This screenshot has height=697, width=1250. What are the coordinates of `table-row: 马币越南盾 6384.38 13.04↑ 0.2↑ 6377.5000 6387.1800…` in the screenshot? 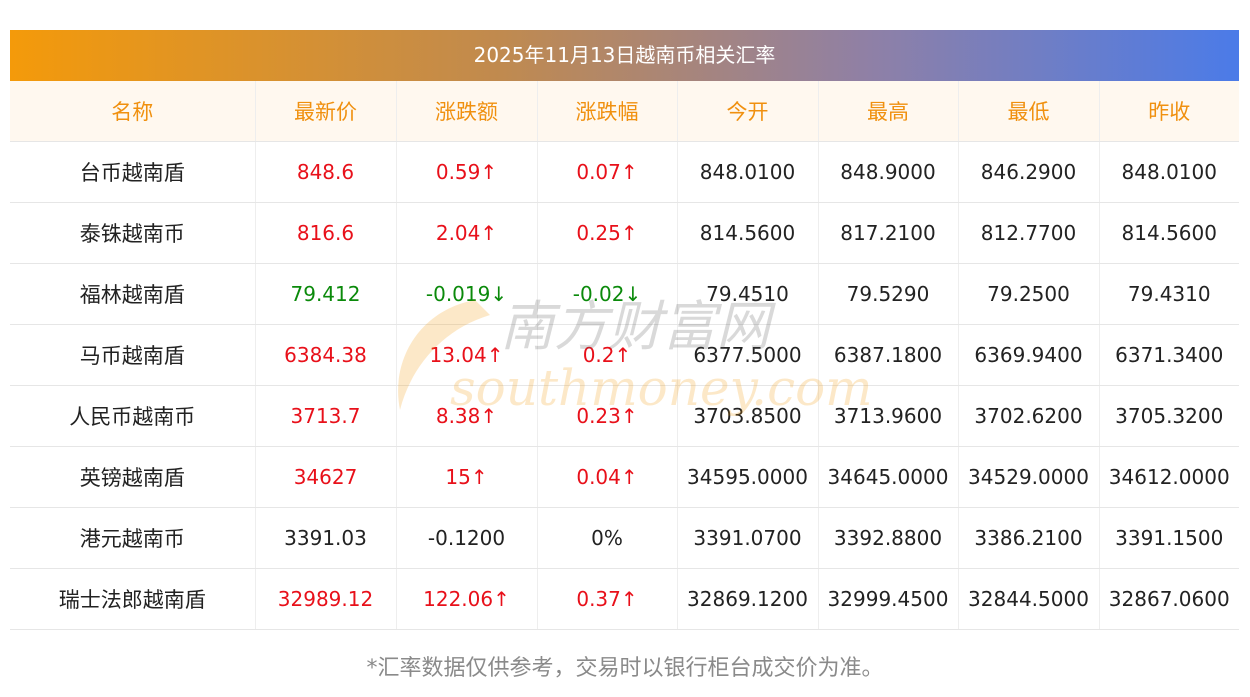 It's located at (624, 355).